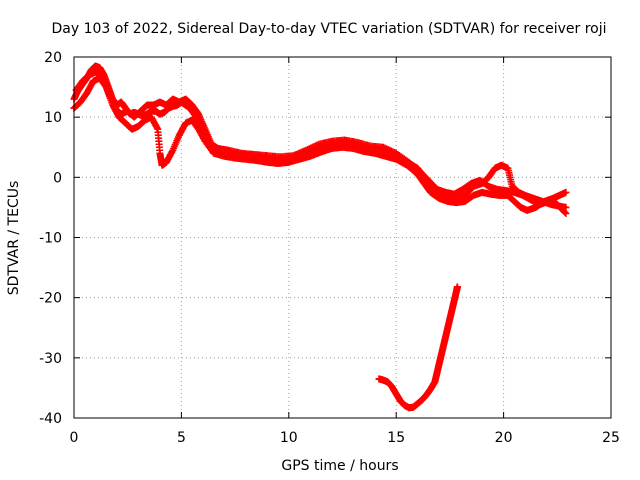  Describe the element at coordinates (14, 238) in the screenshot. I see `y-axis-label: SDTVAR / TECUs` at that location.